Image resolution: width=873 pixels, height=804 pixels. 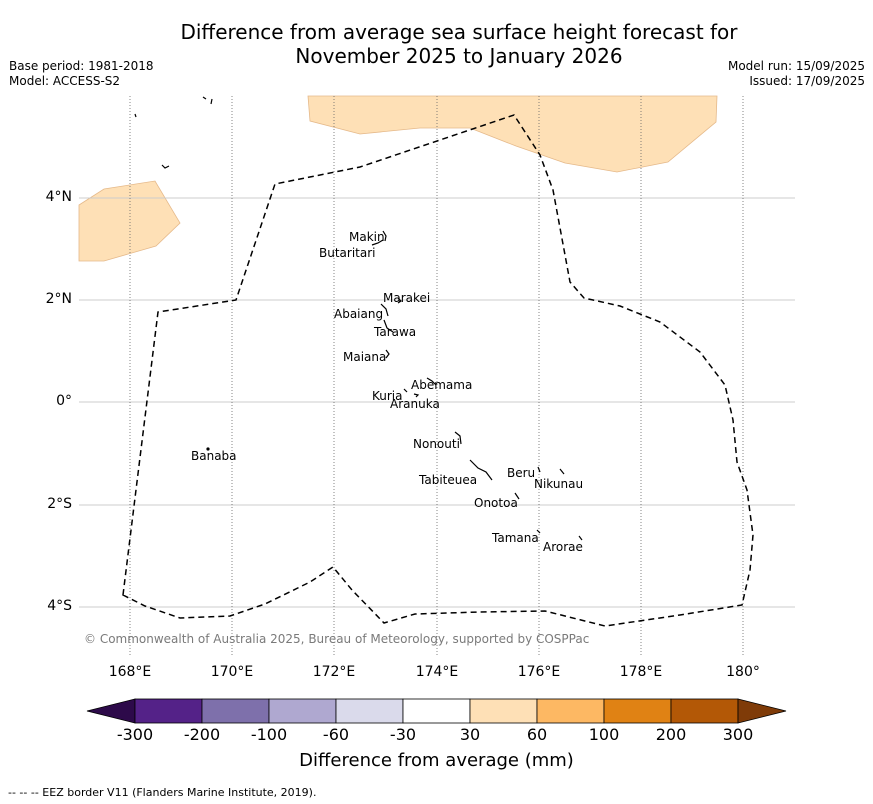 I want to click on colorbar-tick-60: 60, so click(x=537, y=734).